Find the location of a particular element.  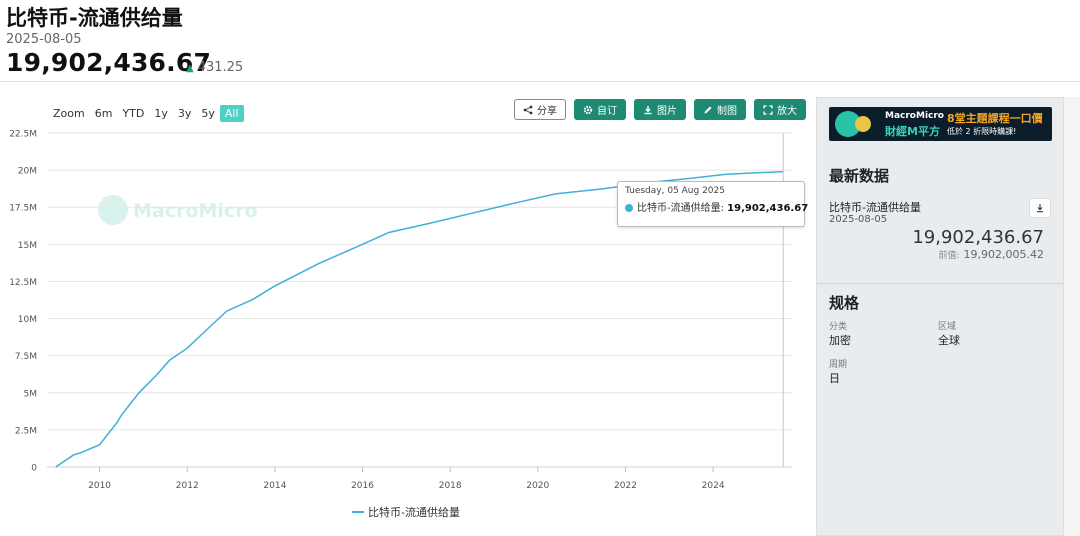

x-tick-label: 2010 is located at coordinates (99, 486).